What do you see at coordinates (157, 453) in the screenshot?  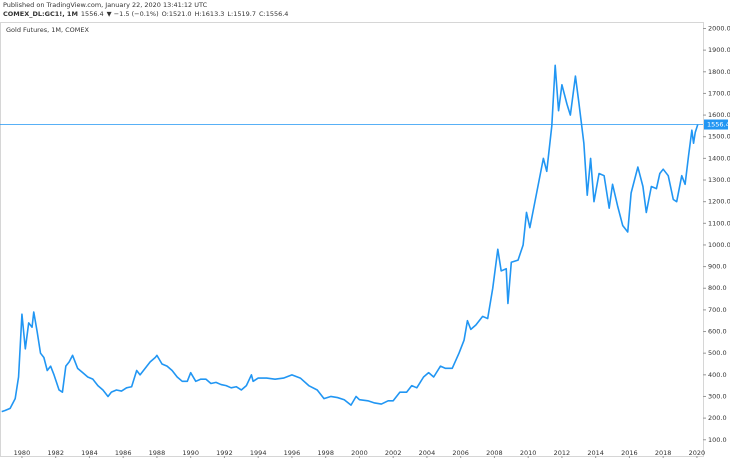 I see `x-tick-label: 1988` at bounding box center [157, 453].